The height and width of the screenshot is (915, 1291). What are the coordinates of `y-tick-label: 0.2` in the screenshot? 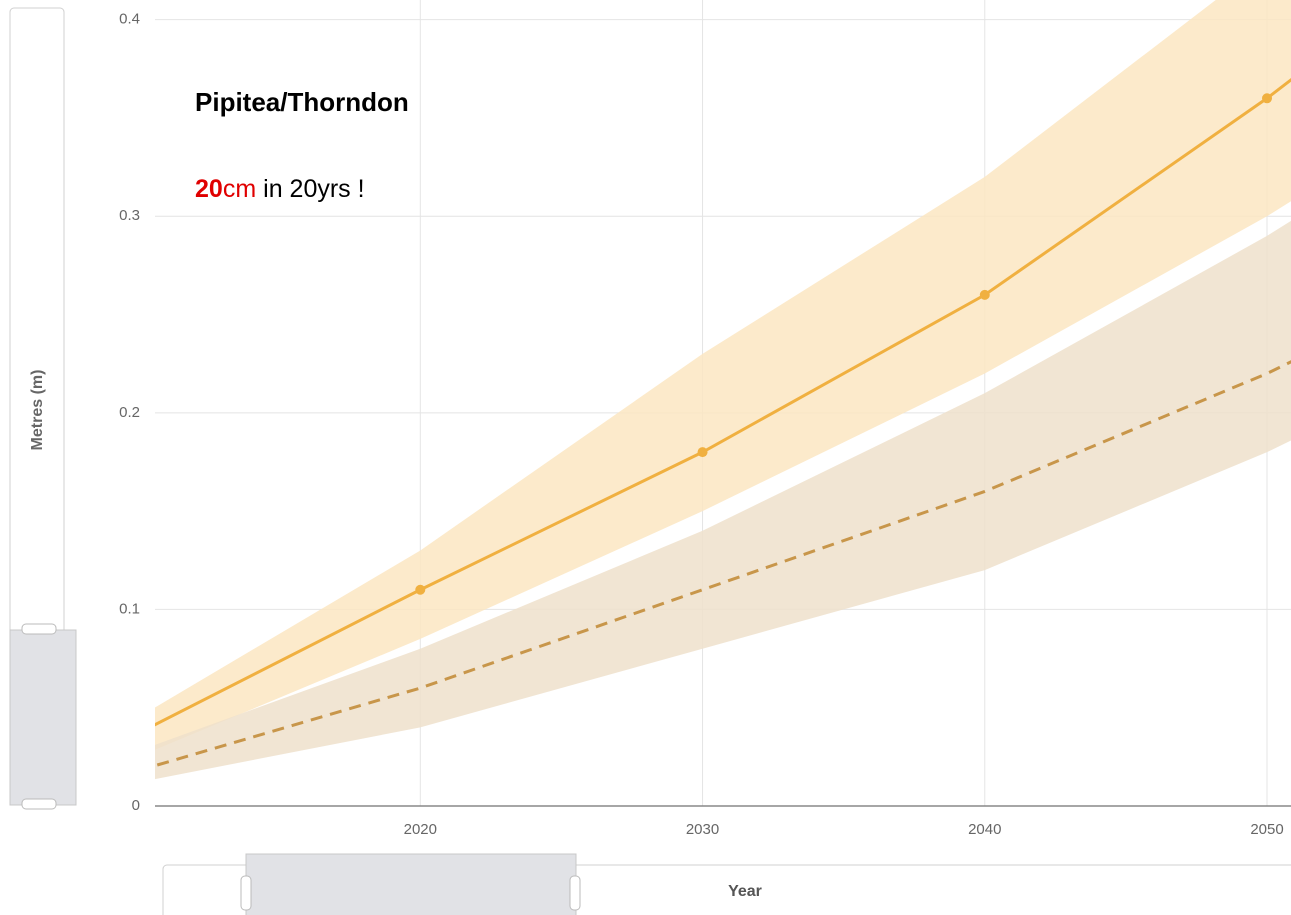 It's located at (129, 412).